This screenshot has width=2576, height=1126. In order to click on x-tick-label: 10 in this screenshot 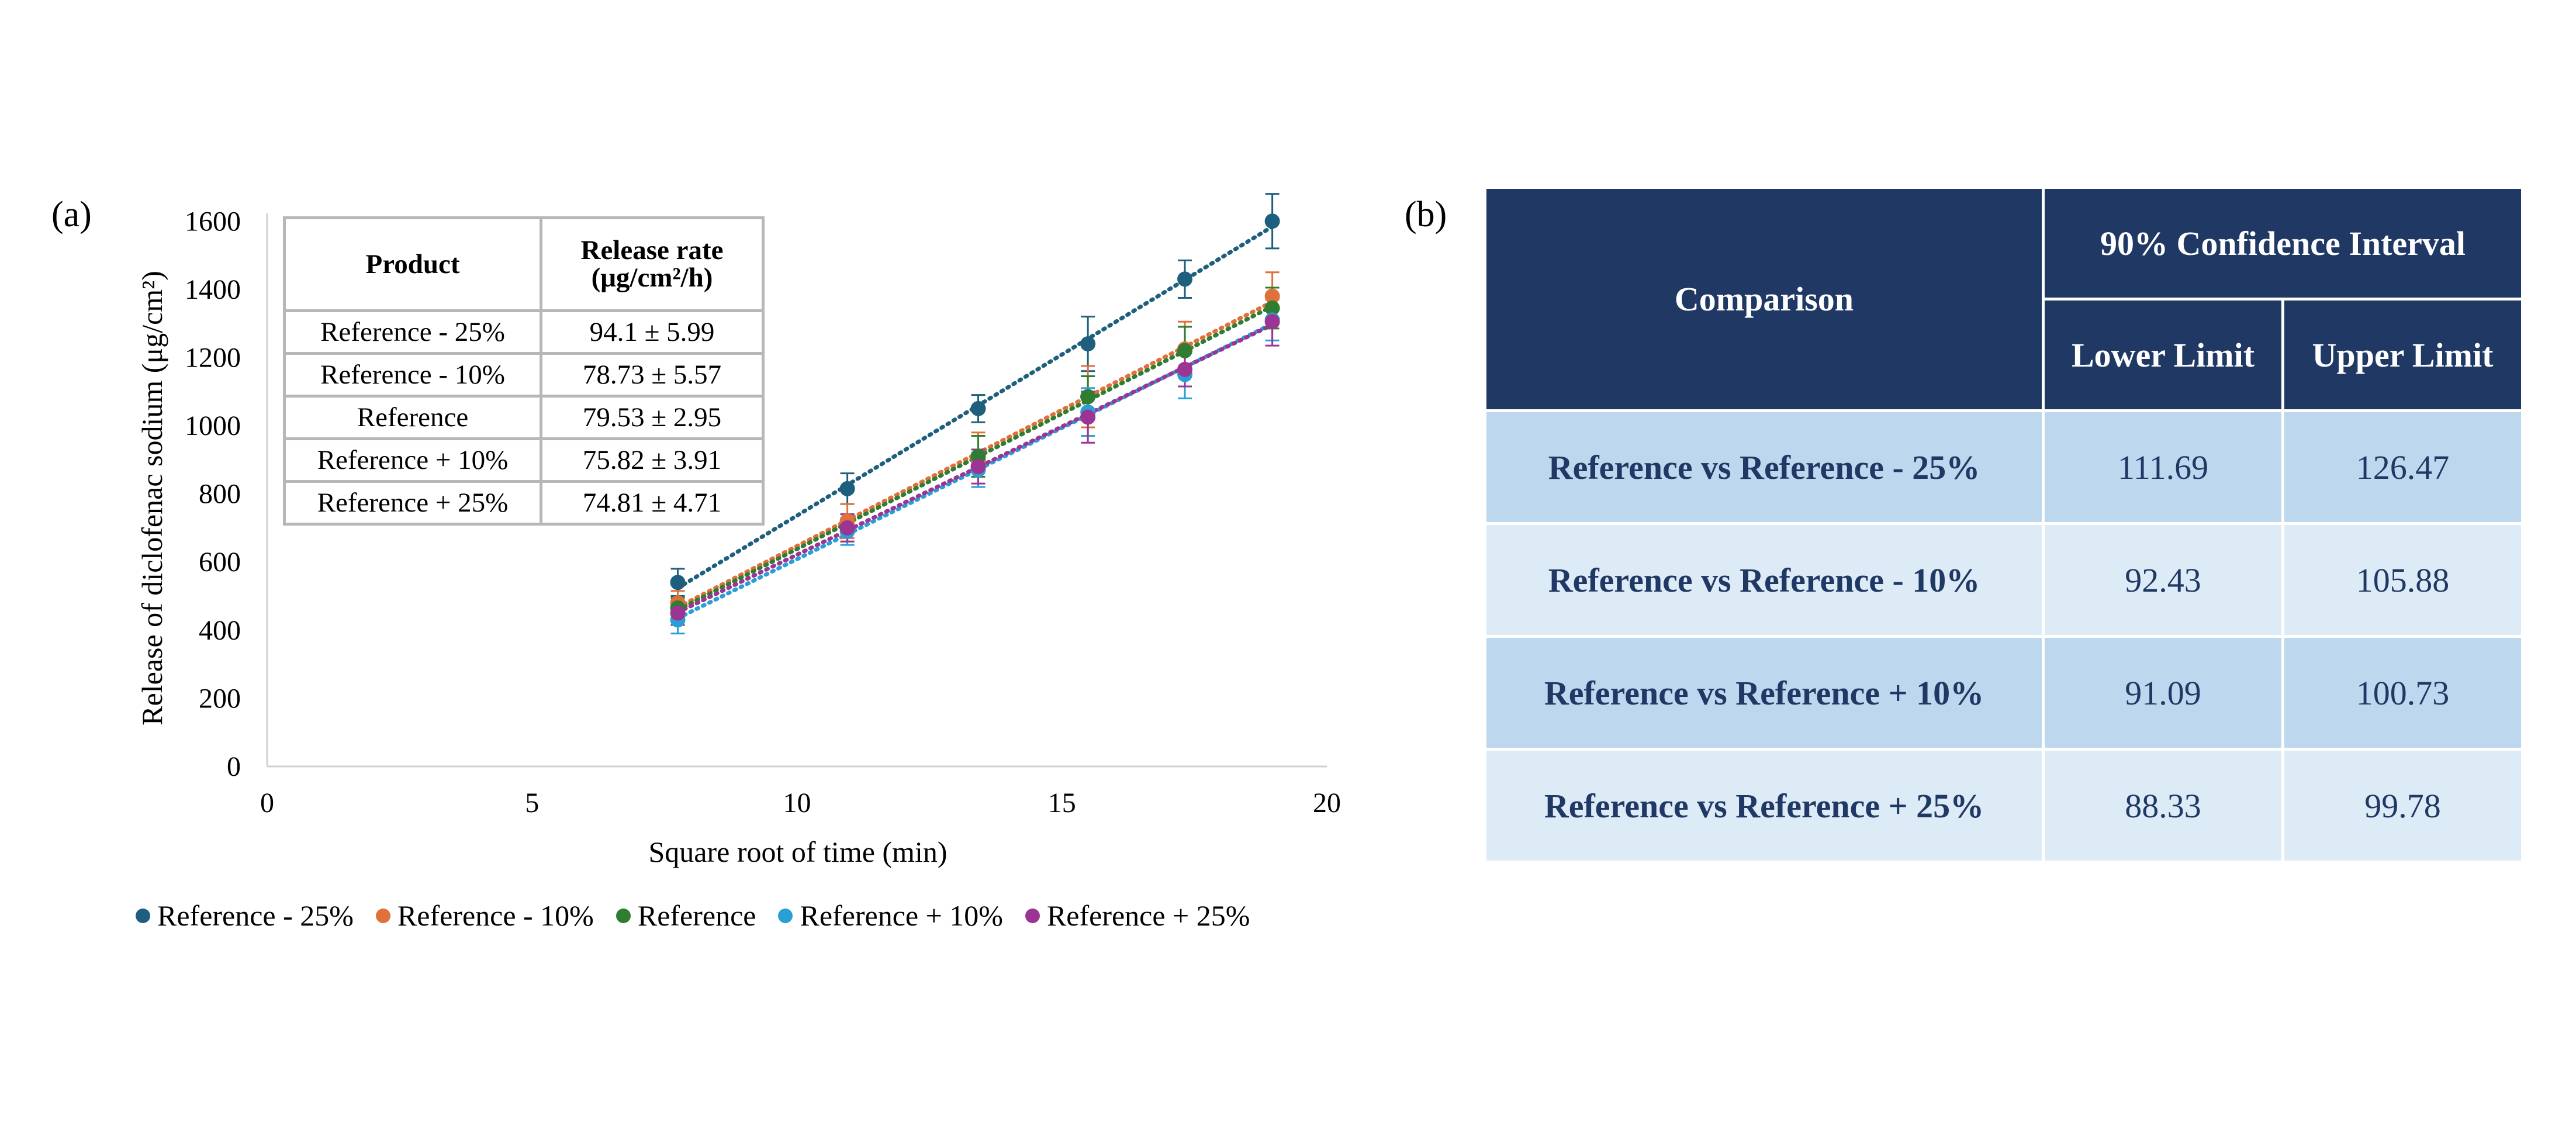, I will do `click(797, 802)`.